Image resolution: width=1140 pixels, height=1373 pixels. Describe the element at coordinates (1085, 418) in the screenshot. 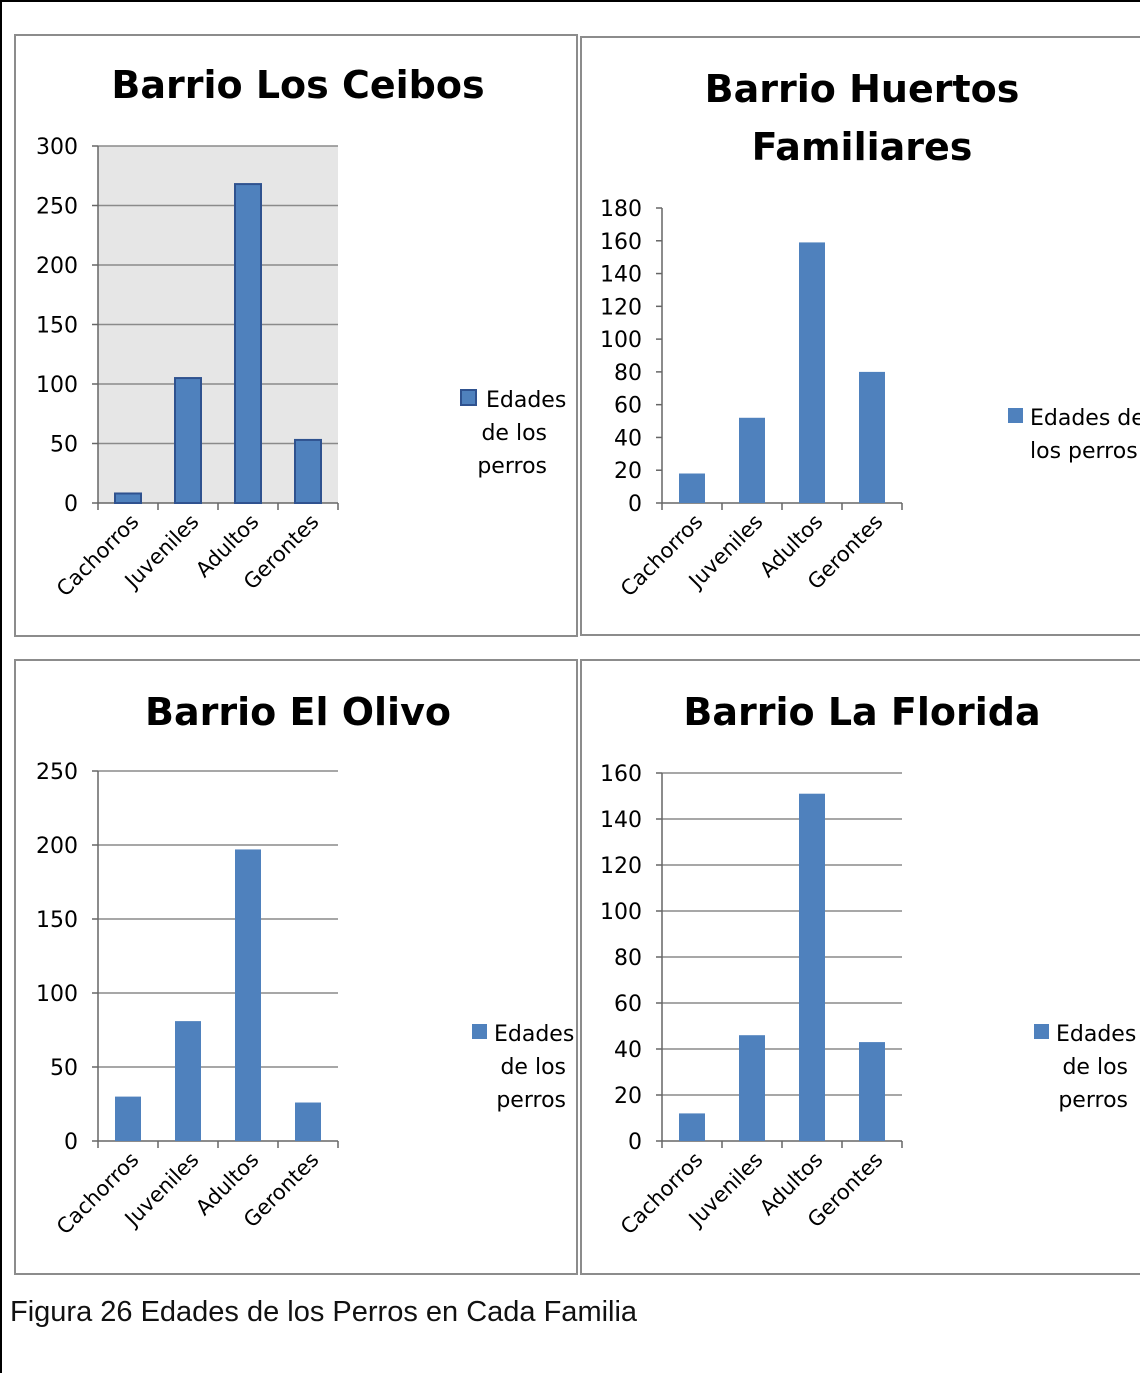

I see `legend-label: Edades de` at that location.